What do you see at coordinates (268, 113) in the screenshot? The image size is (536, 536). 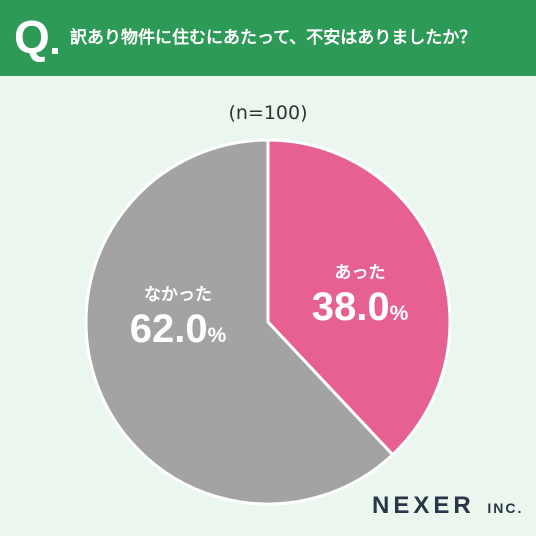 I see `sample-size: (n=100)` at bounding box center [268, 113].